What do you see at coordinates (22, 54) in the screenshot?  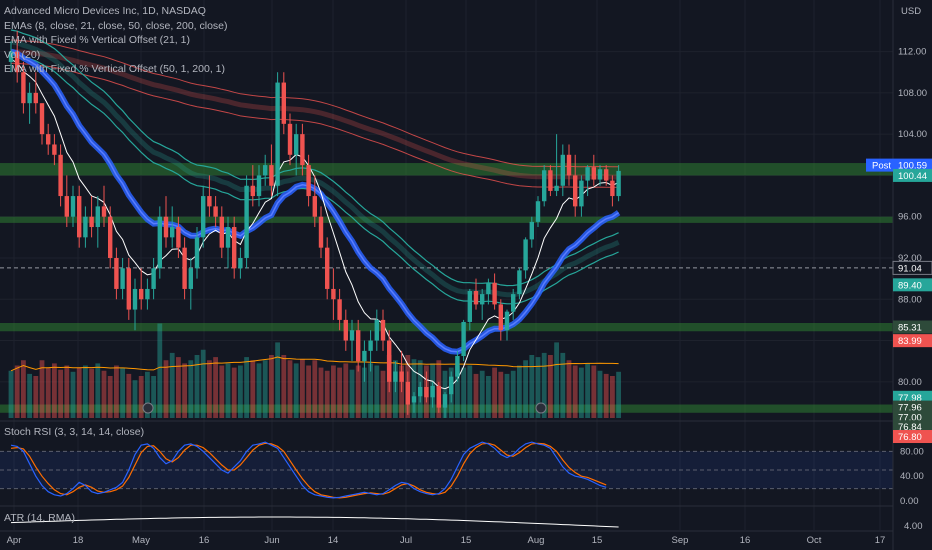 I see `legend-vol: Vol (20)` at bounding box center [22, 54].